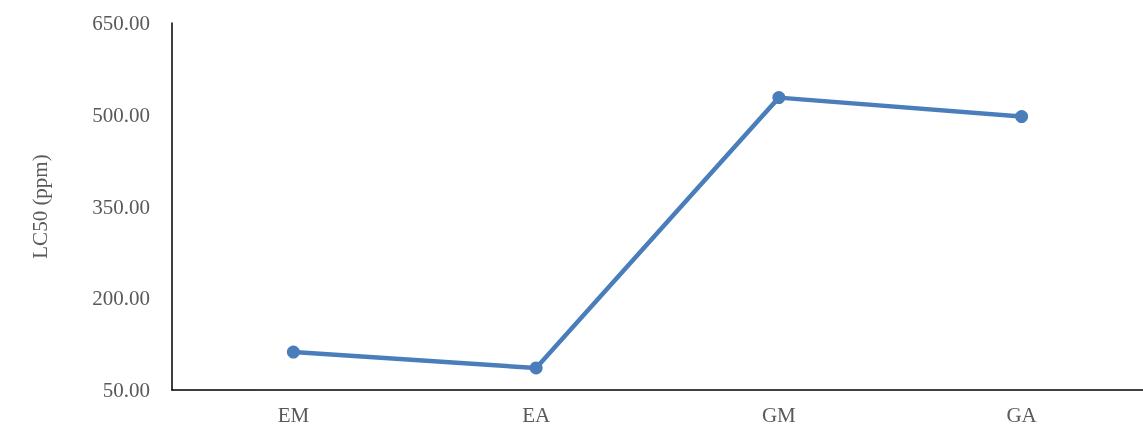  I want to click on y-axis-title: LC50 (ppm), so click(39, 206).